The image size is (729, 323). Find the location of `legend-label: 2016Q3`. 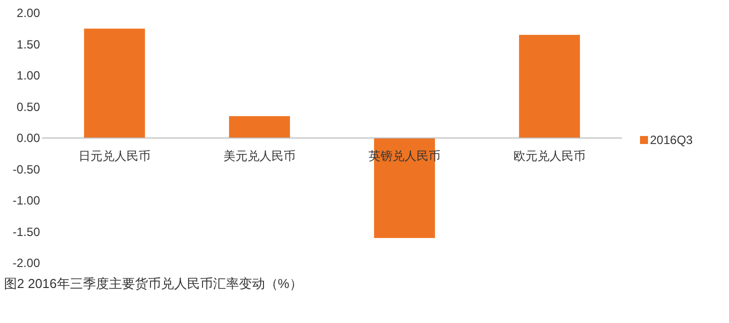

legend-label: 2016Q3 is located at coordinates (672, 140).